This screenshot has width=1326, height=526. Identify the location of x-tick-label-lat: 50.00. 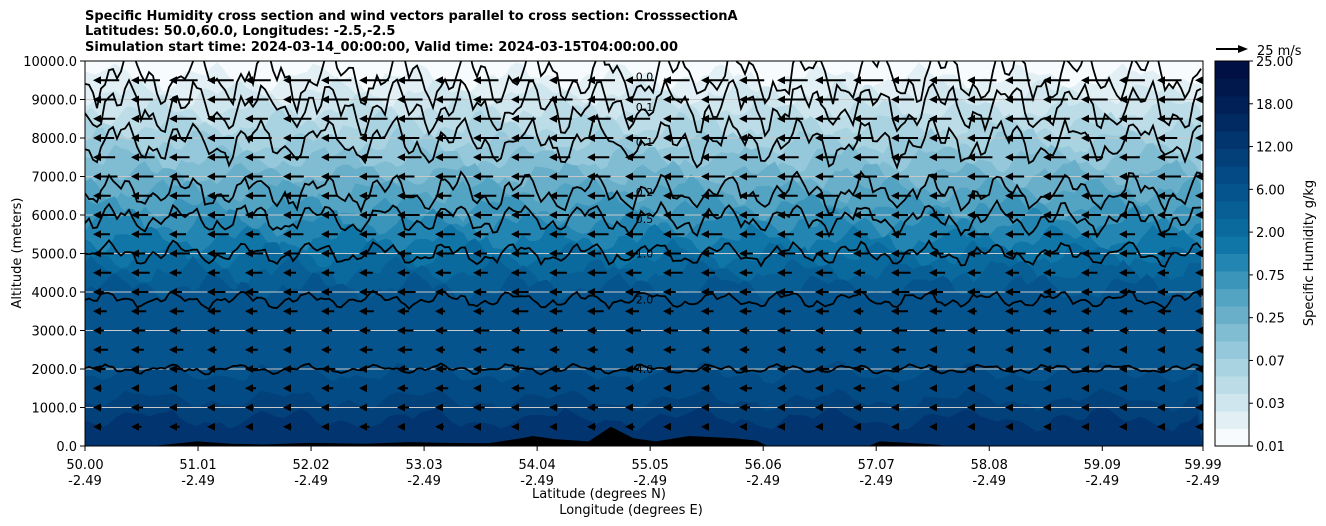
(84, 465).